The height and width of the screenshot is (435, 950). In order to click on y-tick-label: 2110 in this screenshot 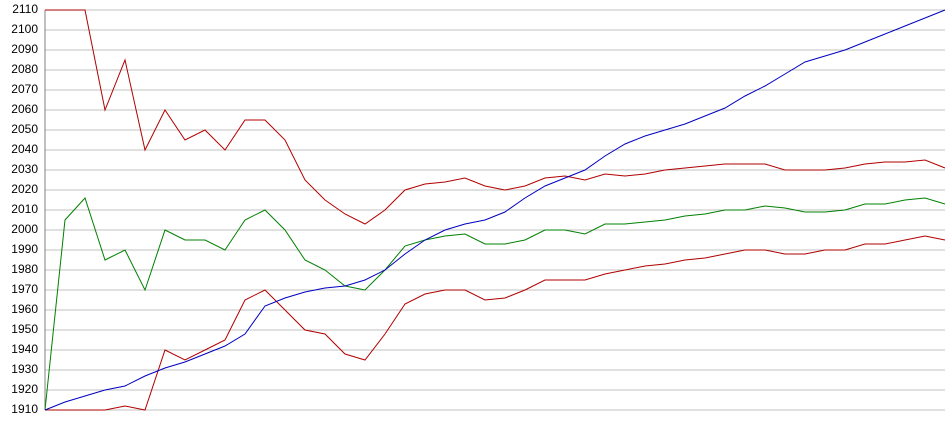, I will do `click(25, 9)`.